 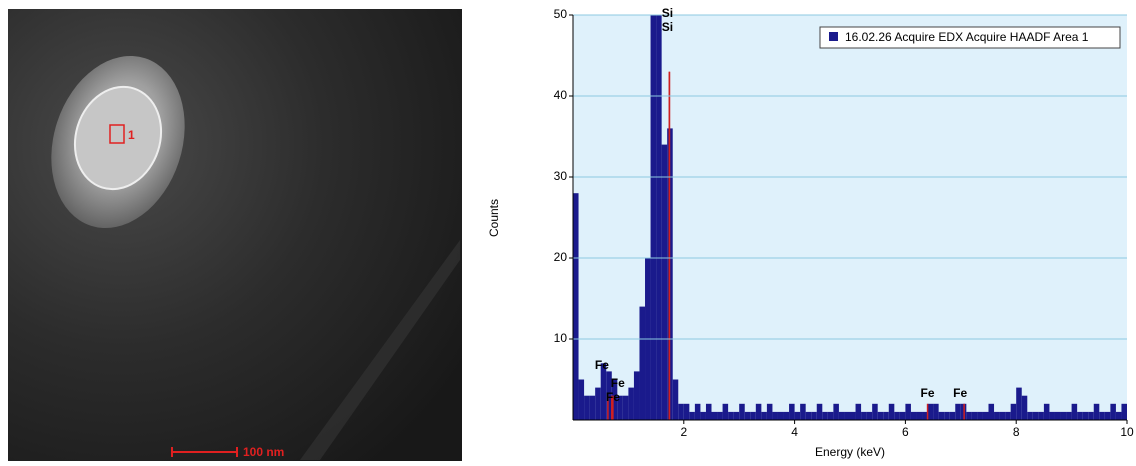 I want to click on y-tick-label: 10, so click(x=561, y=338).